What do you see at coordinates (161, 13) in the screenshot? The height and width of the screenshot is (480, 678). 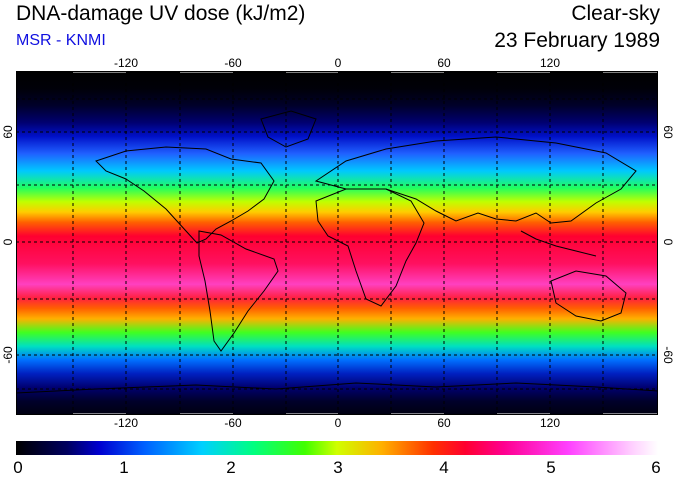 I see `map-title: DNA-damage UV dose (kJ/m2)` at bounding box center [161, 13].